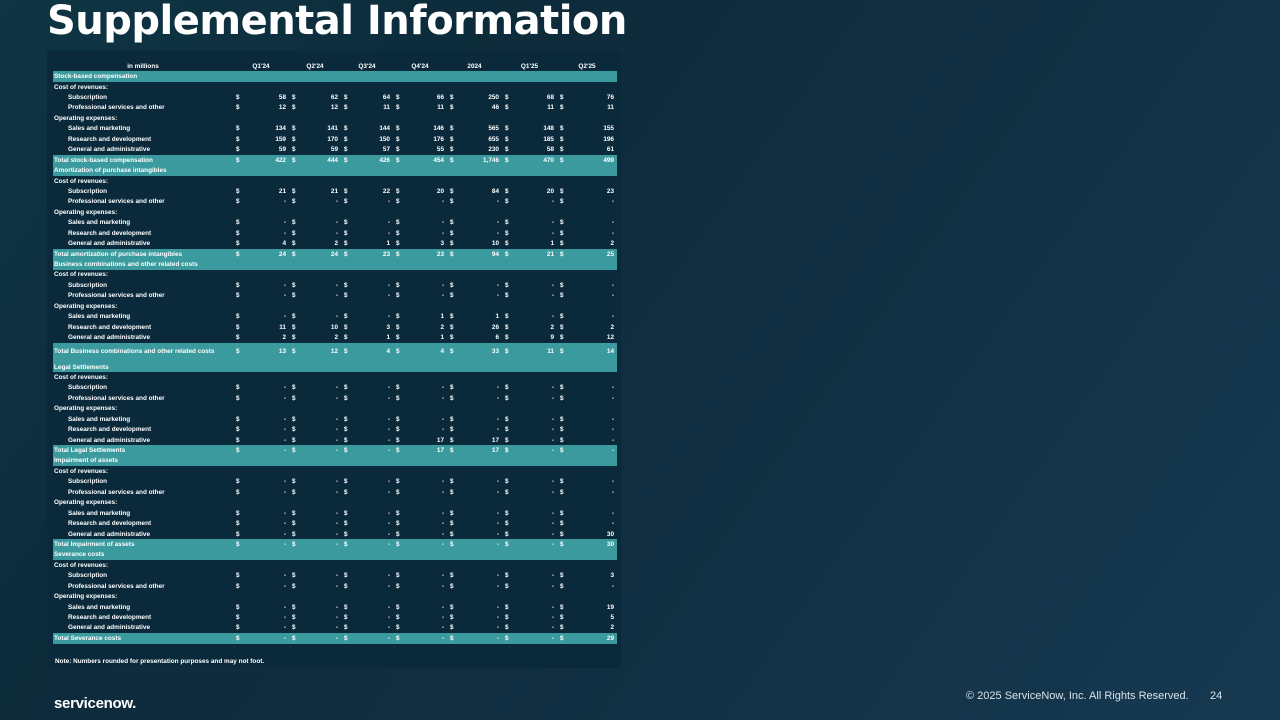 Image resolution: width=1280 pixels, height=720 pixels. I want to click on row-label: General and administrative, so click(109, 244).